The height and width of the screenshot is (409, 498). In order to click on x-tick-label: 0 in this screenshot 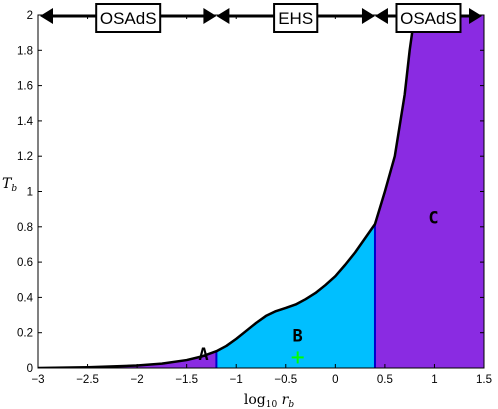, I will do `click(335, 380)`.